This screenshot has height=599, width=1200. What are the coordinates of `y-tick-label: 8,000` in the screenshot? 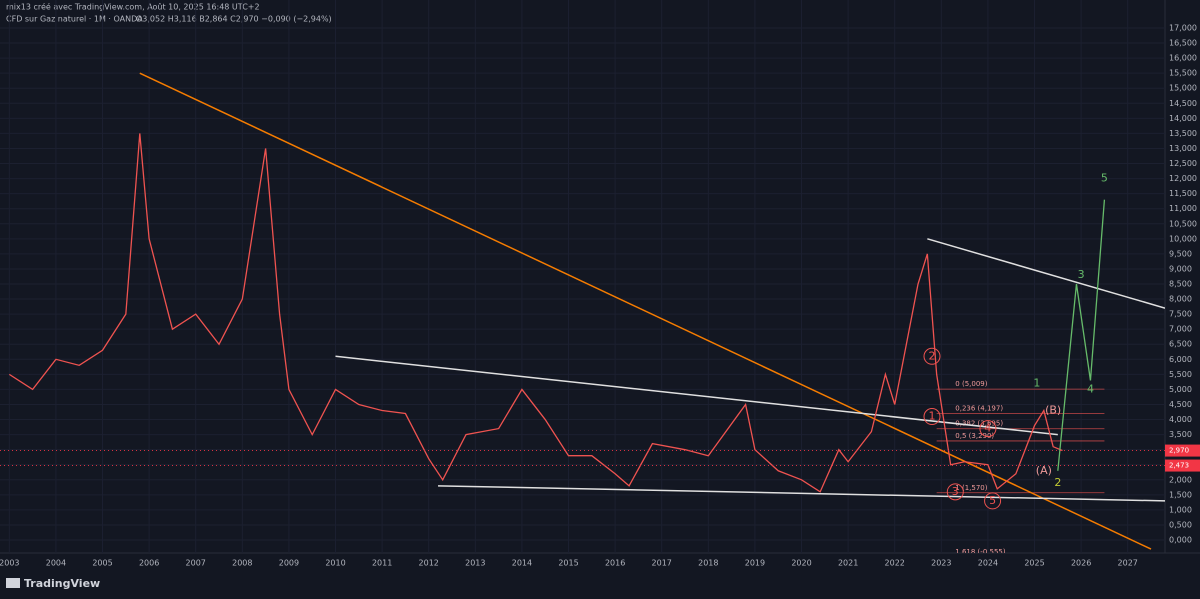 It's located at (1180, 299).